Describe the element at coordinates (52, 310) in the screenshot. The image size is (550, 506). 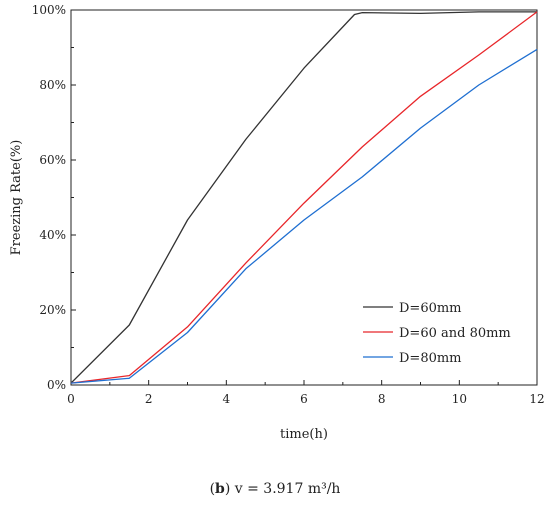
I see `y-tick-label: 20%` at that location.